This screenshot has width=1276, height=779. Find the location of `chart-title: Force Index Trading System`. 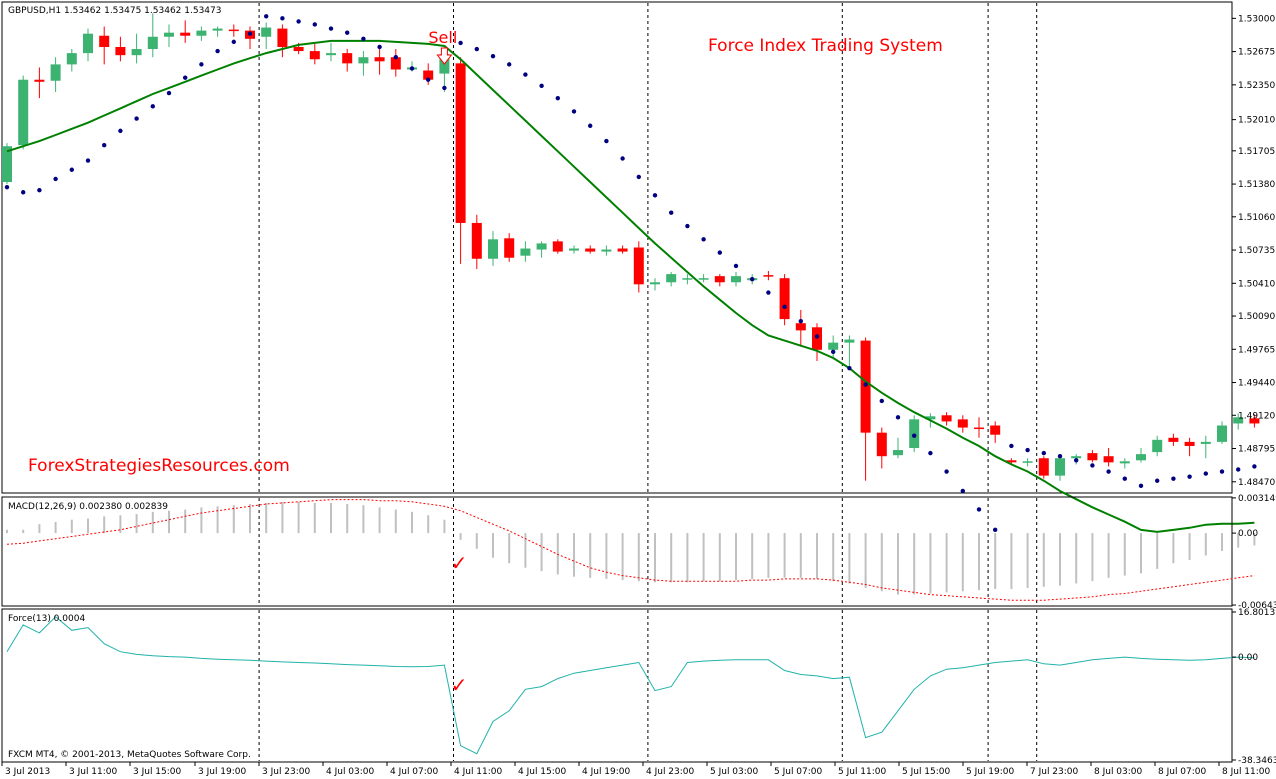

chart-title: Force Index Trading System is located at coordinates (825, 46).